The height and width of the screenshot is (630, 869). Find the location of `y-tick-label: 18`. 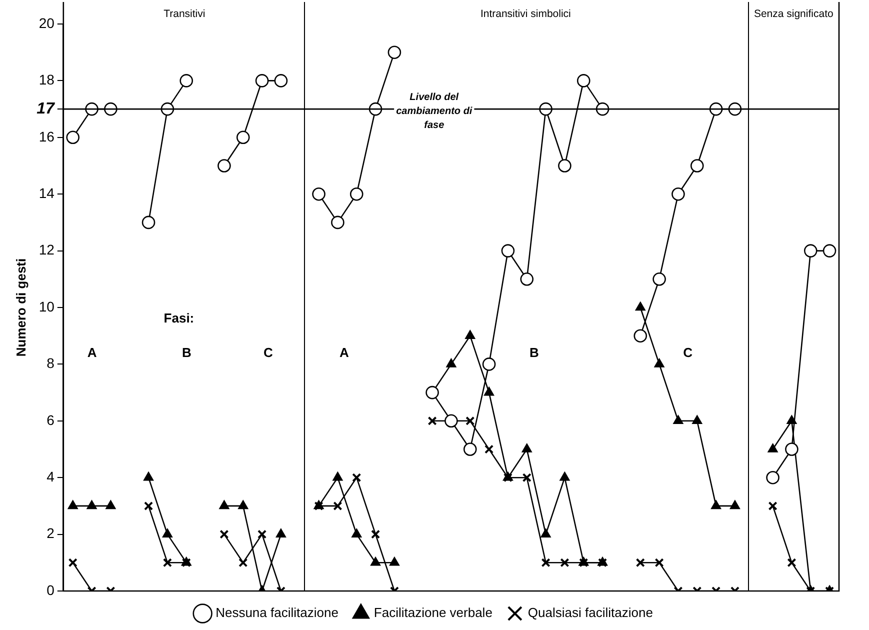

y-tick-label: 18 is located at coordinates (46, 80).